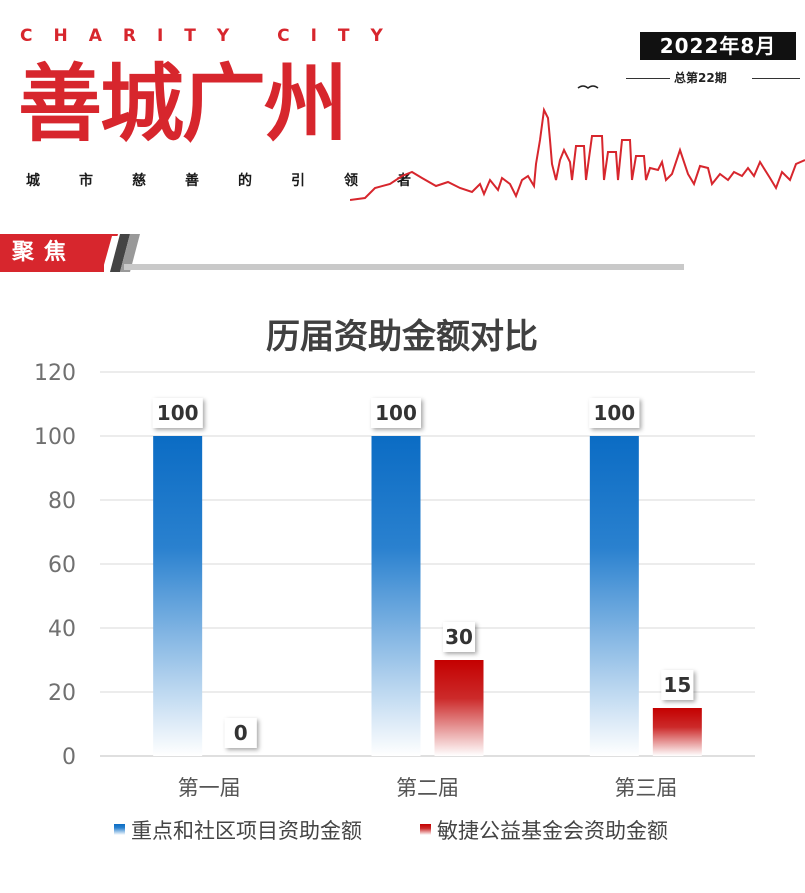 The image size is (805, 893). I want to click on data-label: 0, so click(241, 733).